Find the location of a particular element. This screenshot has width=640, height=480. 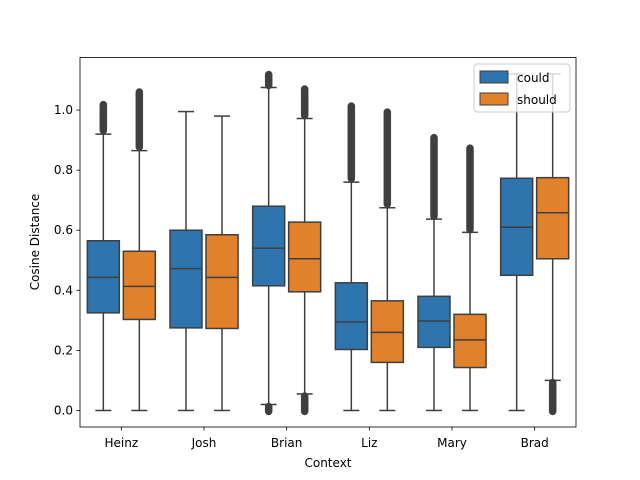

x-tick-label: Liz is located at coordinates (369, 443).